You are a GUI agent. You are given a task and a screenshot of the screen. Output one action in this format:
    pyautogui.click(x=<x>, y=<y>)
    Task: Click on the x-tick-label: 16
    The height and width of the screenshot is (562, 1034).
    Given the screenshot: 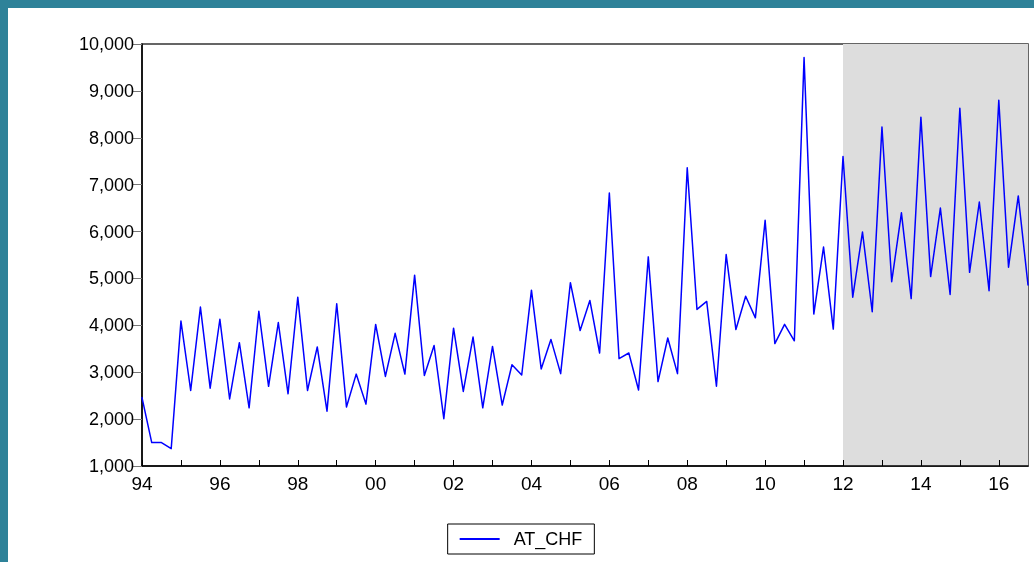 What is the action you would take?
    pyautogui.click(x=999, y=483)
    